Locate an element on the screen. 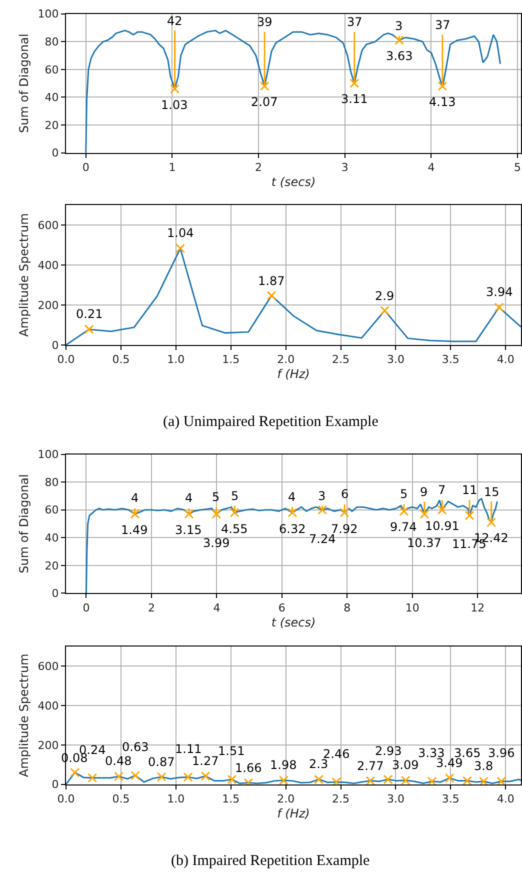 This screenshot has height=882, width=522. annotation: 6 is located at coordinates (345, 494).